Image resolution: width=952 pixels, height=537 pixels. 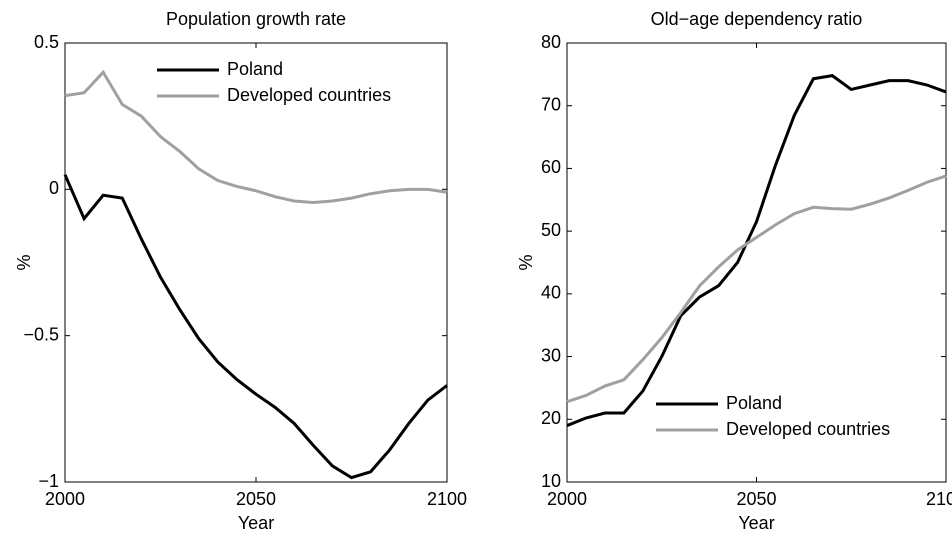 I want to click on y-tick-label: −0.5, so click(x=41, y=334).